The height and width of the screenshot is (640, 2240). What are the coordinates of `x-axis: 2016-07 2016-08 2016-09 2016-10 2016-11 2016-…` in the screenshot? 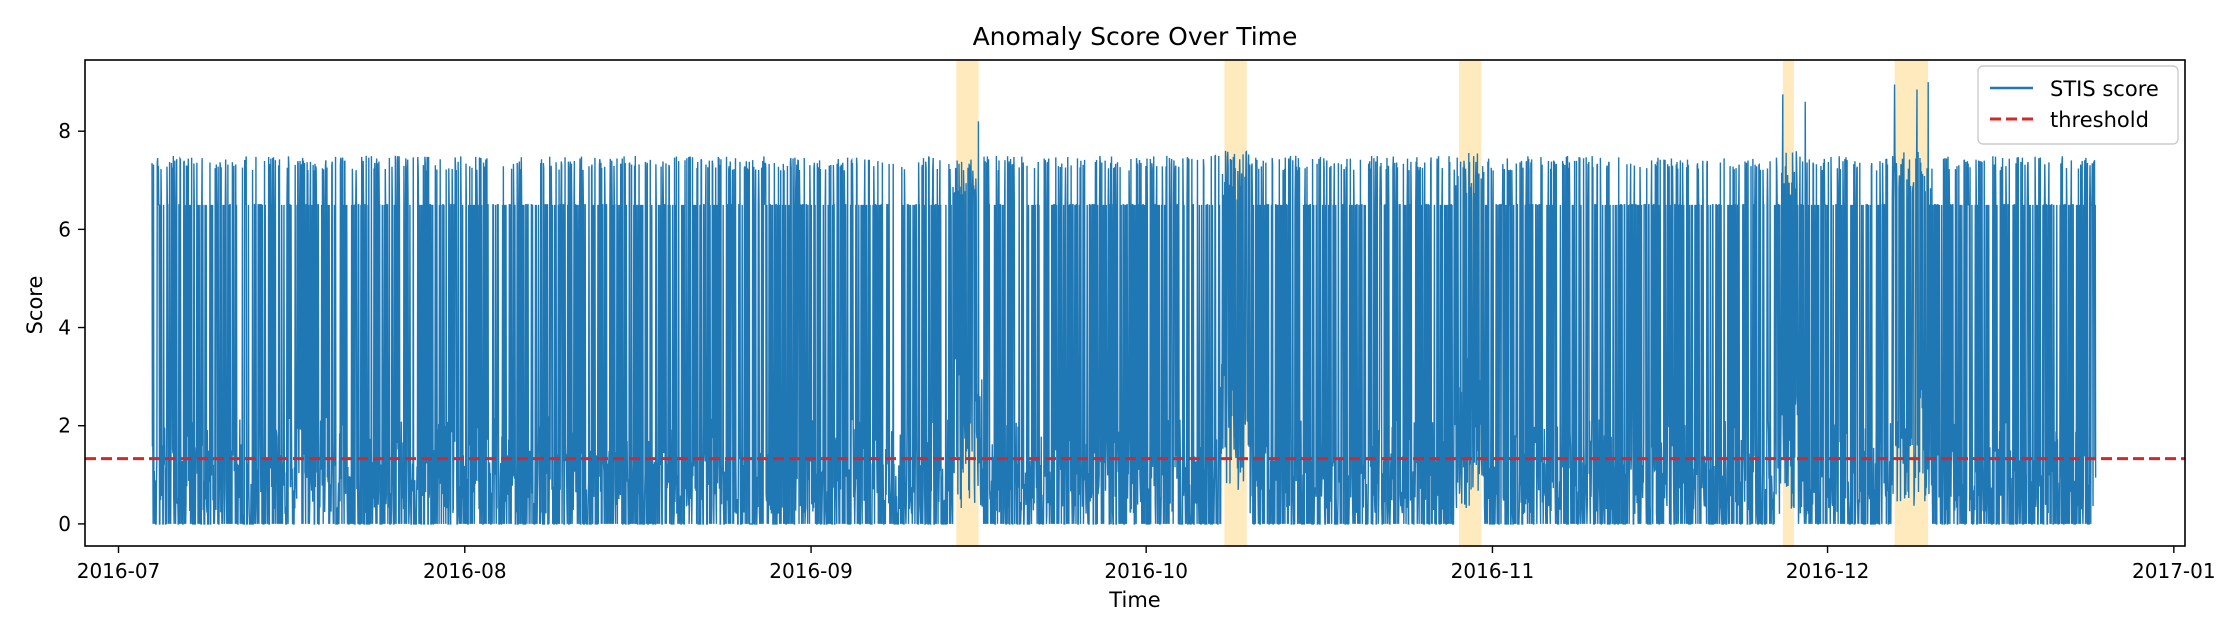 It's located at (1146, 564).